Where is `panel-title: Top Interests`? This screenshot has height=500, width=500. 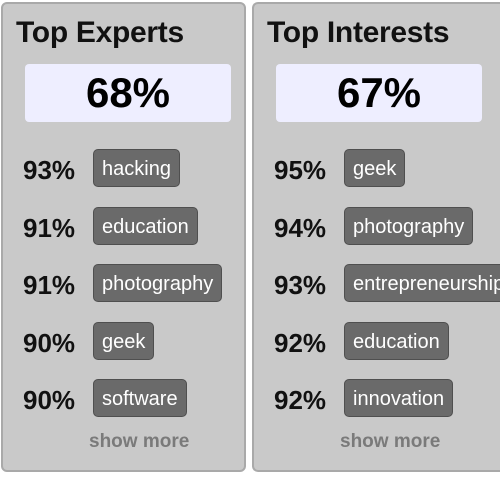 panel-title: Top Interests is located at coordinates (358, 32).